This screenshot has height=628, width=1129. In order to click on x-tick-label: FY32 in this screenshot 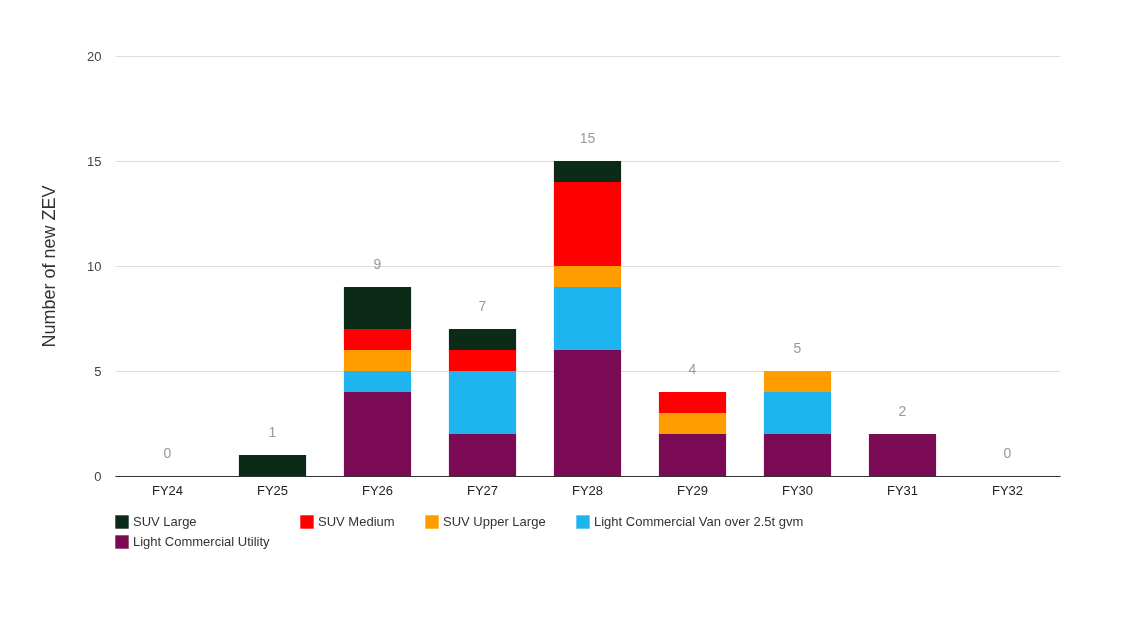, I will do `click(1007, 490)`.